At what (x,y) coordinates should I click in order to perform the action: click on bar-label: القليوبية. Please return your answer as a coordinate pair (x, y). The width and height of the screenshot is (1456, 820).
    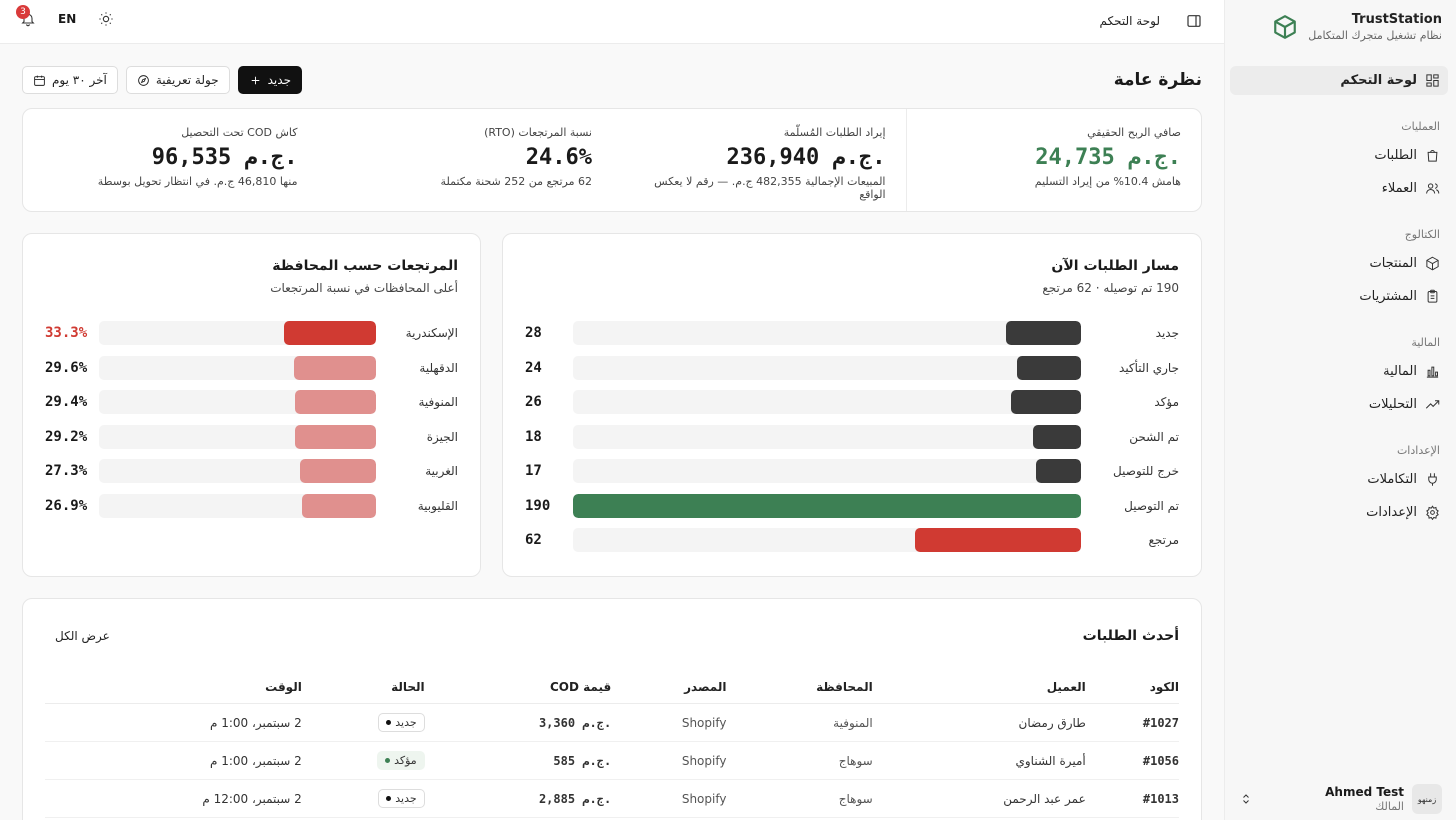
    Looking at the image, I should click on (437, 505).